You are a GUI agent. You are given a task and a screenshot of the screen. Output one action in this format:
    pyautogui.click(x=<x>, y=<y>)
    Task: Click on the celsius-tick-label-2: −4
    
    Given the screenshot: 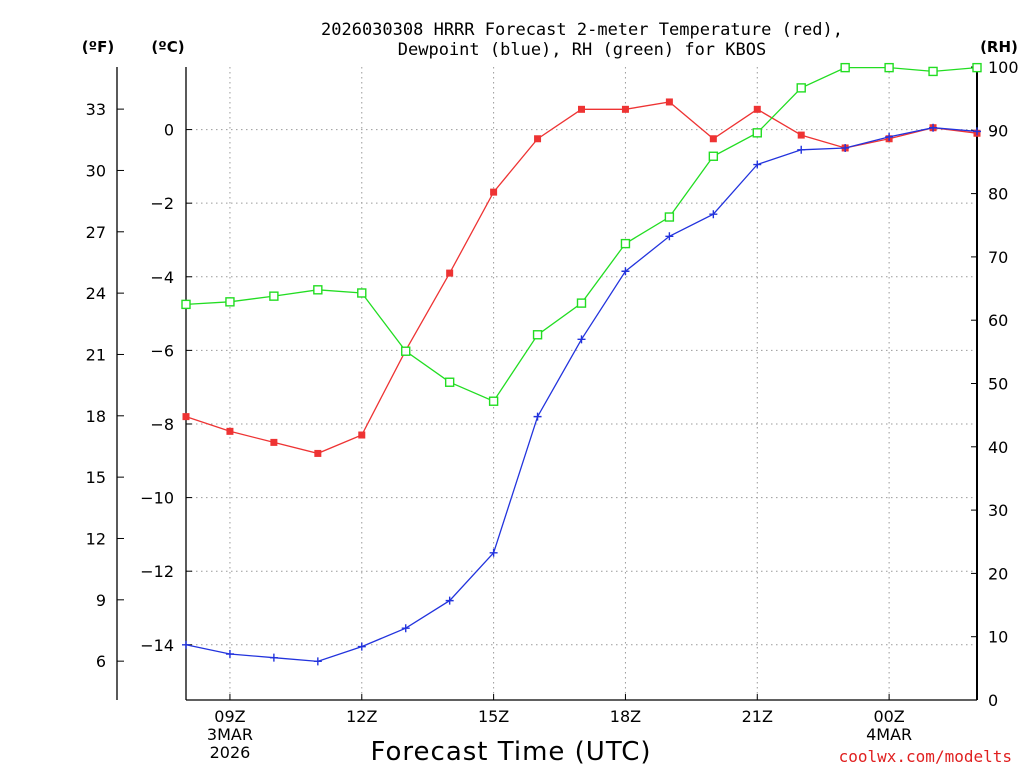 What is the action you would take?
    pyautogui.click(x=162, y=277)
    